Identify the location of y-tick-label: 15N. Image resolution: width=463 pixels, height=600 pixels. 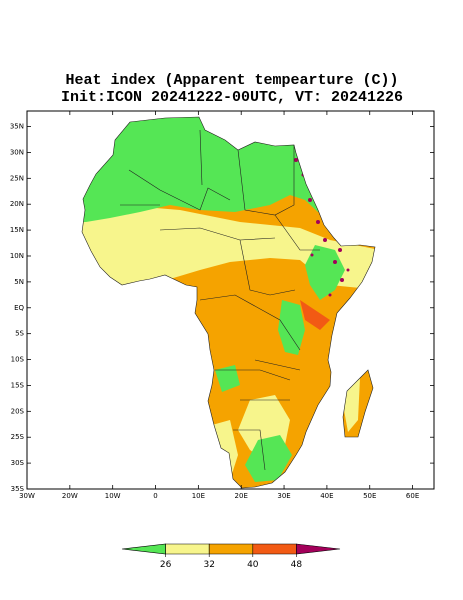
(17, 230).